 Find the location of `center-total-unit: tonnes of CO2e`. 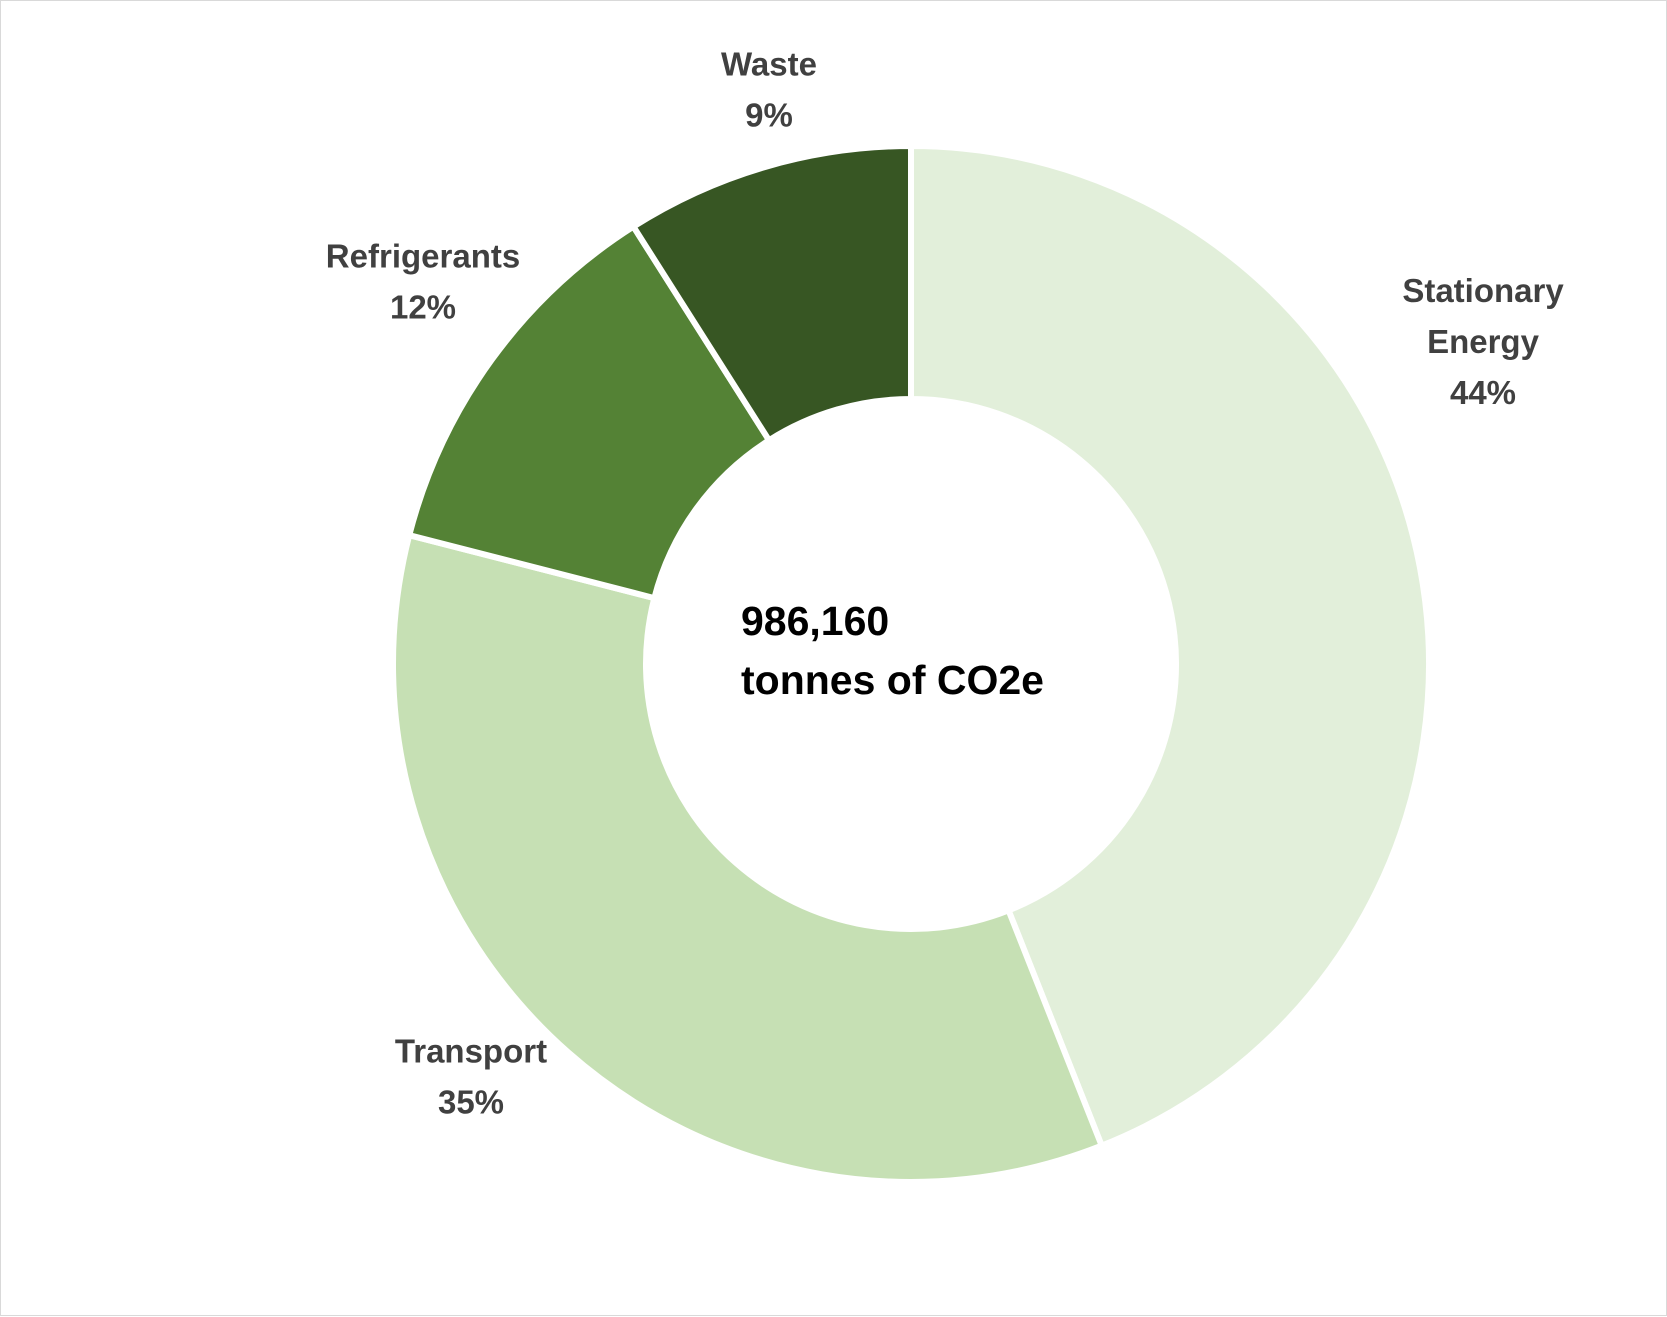

center-total-unit: tonnes of CO2e is located at coordinates (892, 680).